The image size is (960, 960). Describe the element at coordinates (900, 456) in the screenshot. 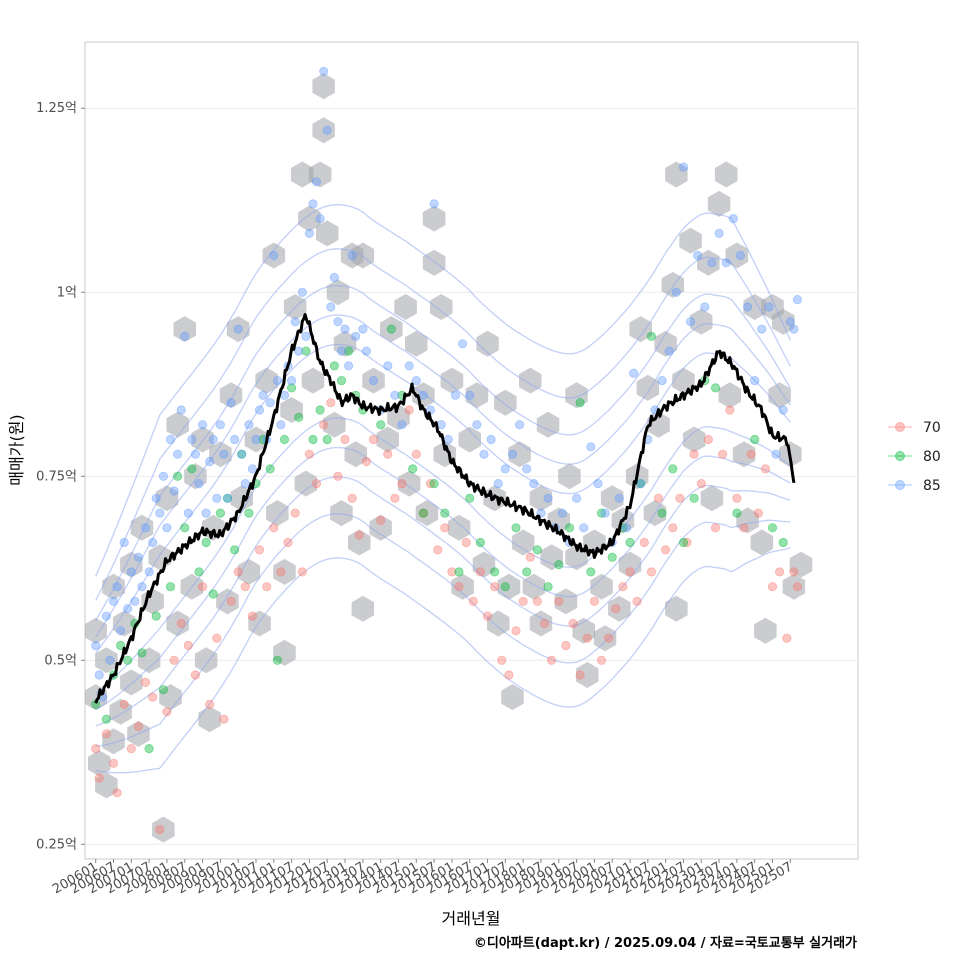

I see `legend-swatch` at that location.